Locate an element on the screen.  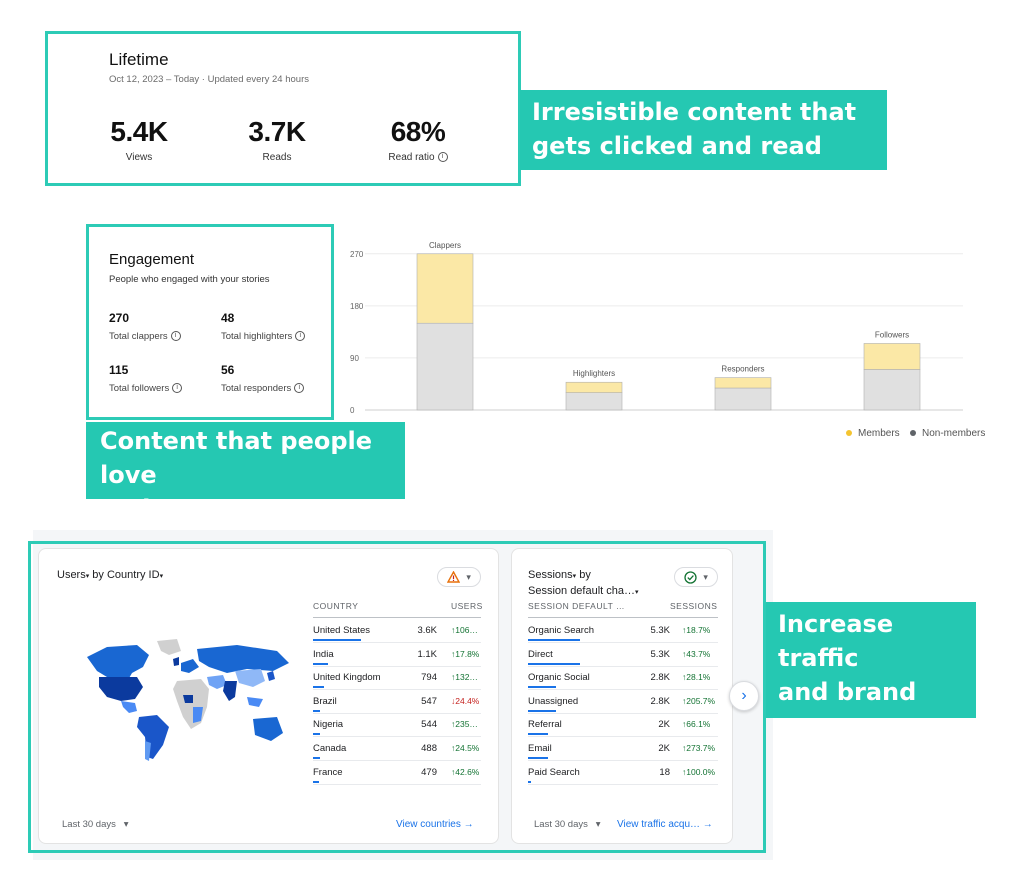
title-by: by is located at coordinates (583, 575).